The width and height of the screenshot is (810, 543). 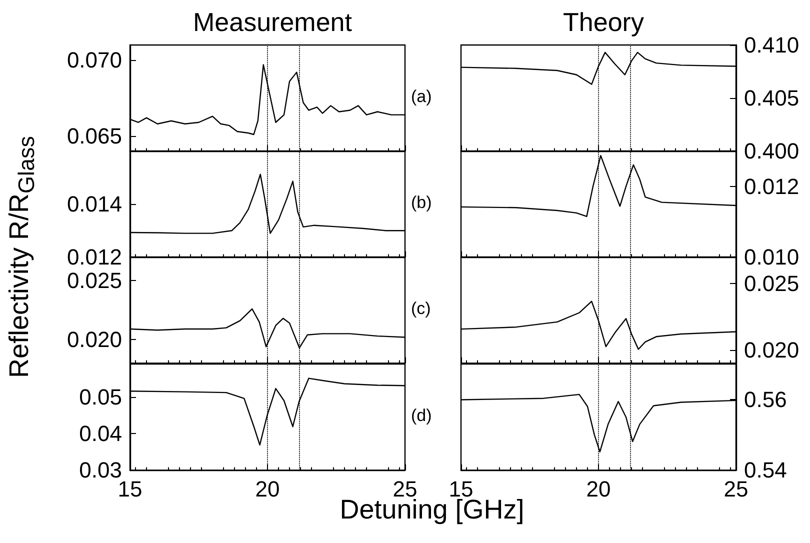 What do you see at coordinates (100, 433) in the screenshot?
I see `y-tick-label: 0.04` at bounding box center [100, 433].